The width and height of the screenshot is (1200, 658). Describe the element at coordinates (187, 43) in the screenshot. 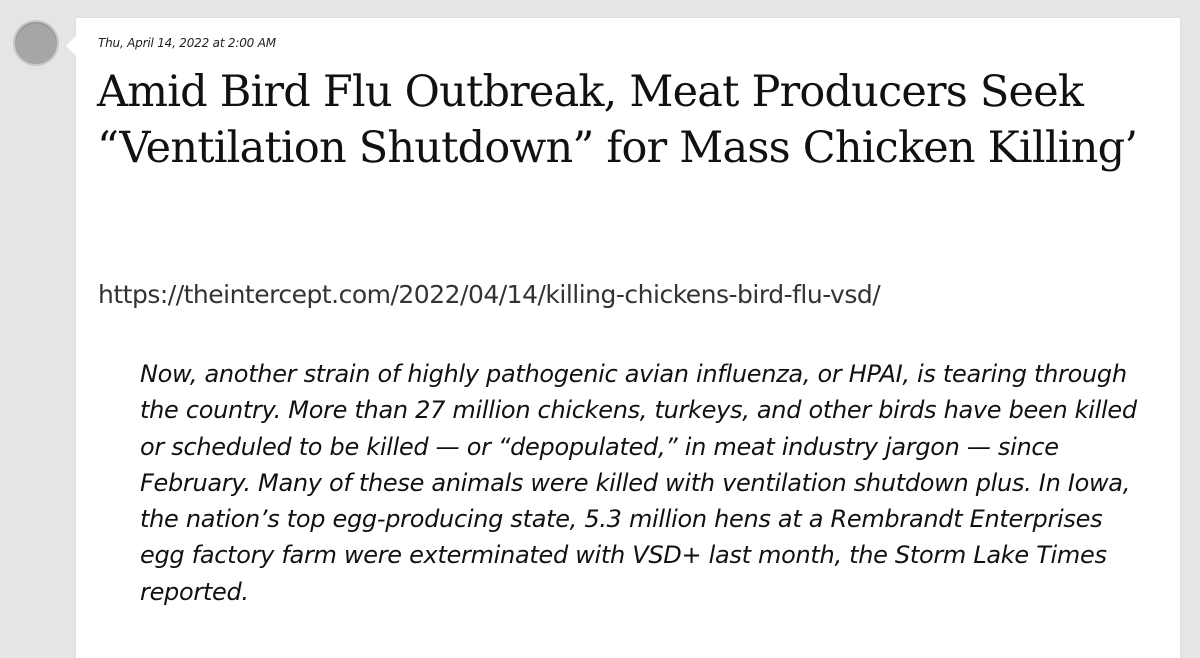

I see `post-timestamp: Thu, April 14, 2022 at 2:00 AM` at that location.